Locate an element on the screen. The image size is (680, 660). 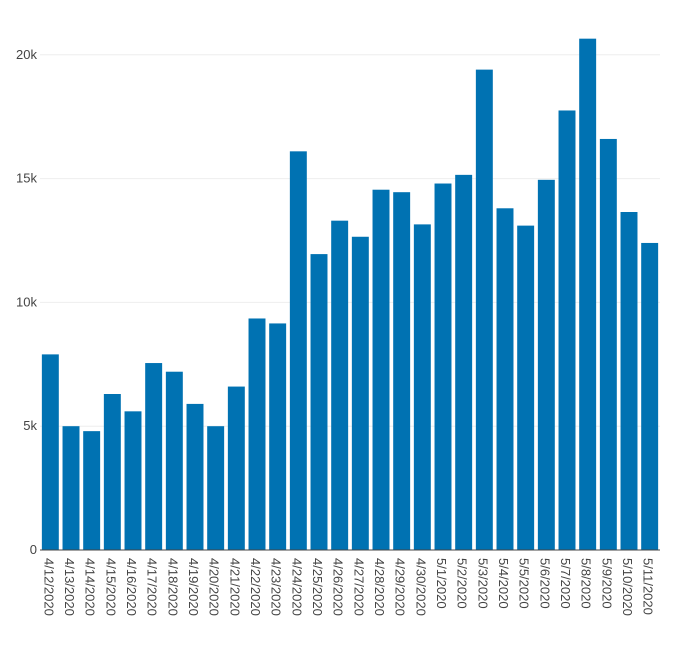
x-tick-label: 5/9/2020 is located at coordinates (606, 583).